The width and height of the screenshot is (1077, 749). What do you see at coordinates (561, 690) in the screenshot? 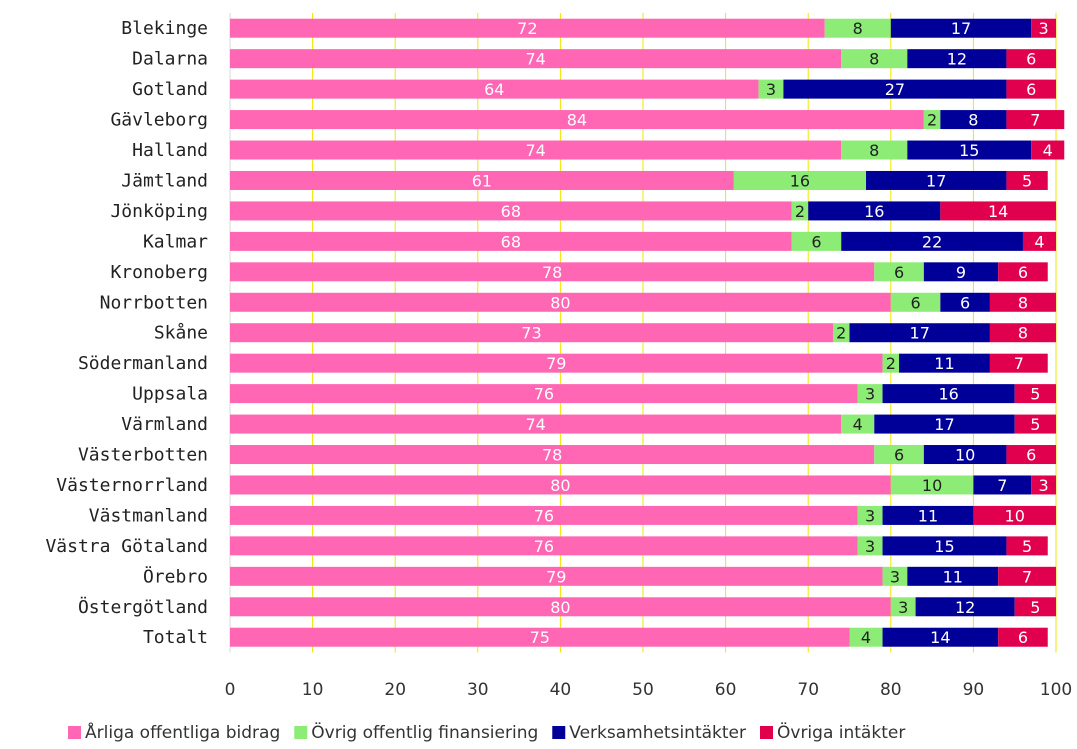
I see `x-tick-label: 40` at bounding box center [561, 690].